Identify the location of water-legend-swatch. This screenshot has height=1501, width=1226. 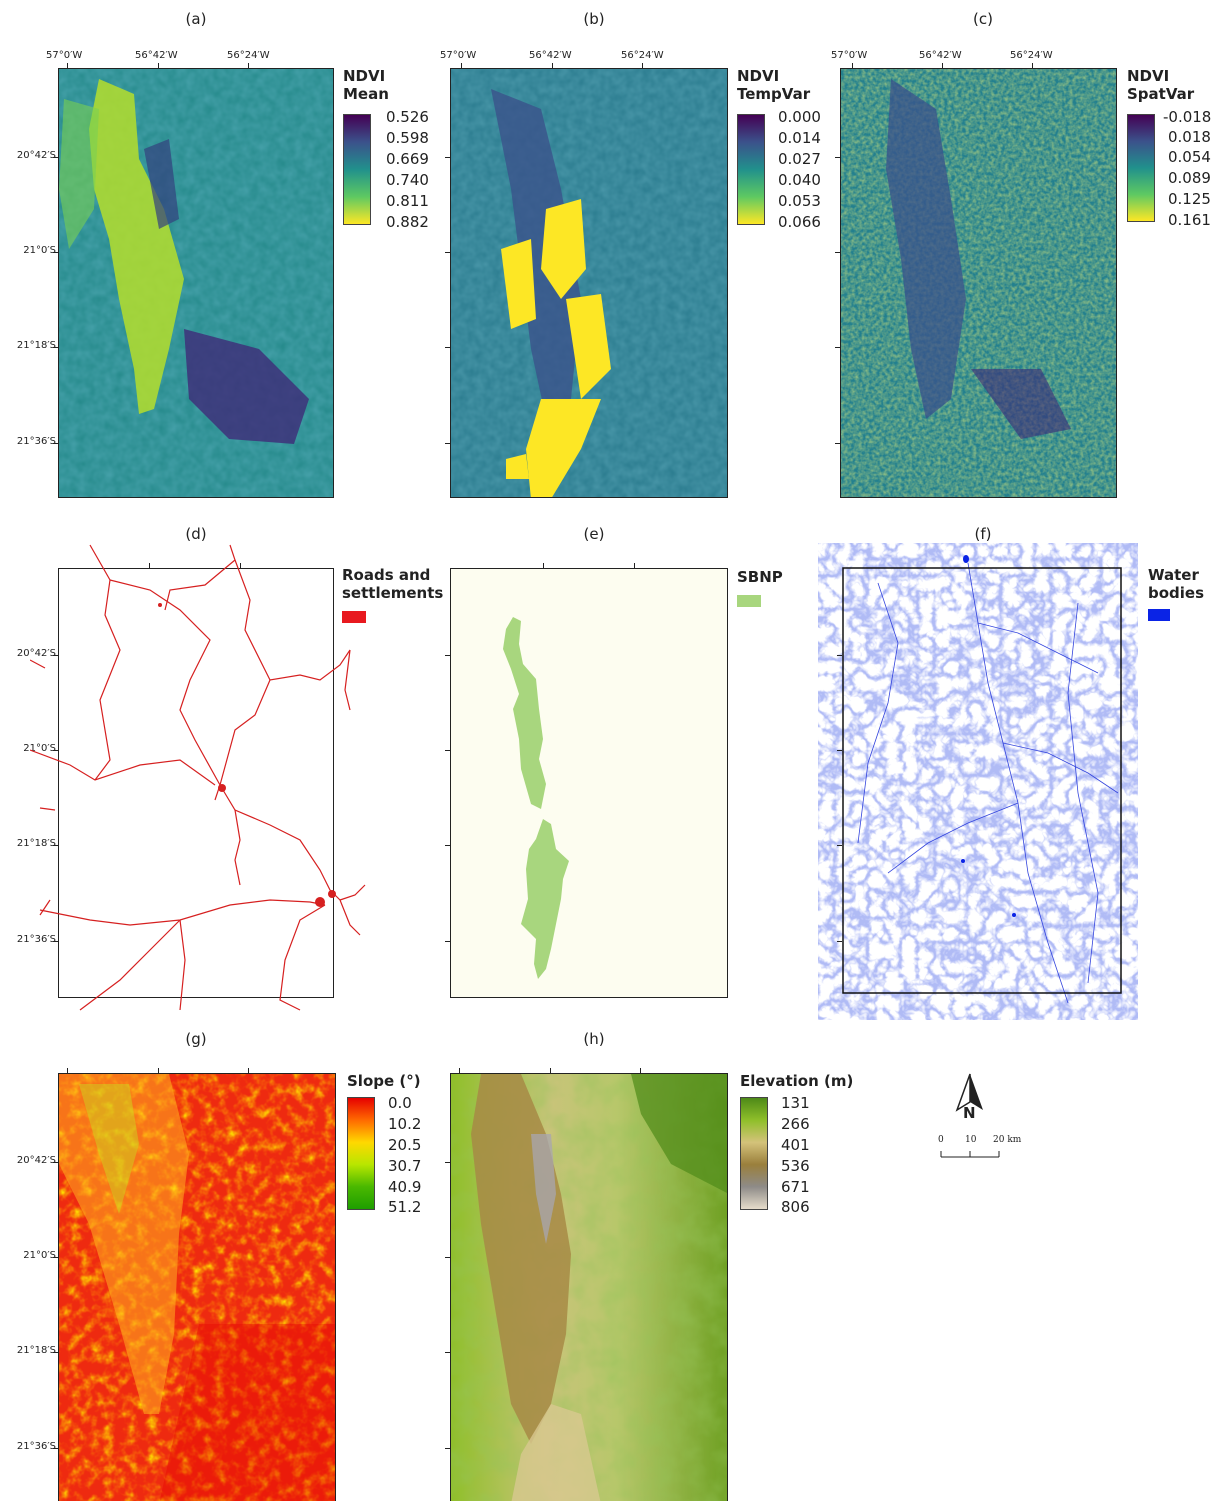
(1159, 615).